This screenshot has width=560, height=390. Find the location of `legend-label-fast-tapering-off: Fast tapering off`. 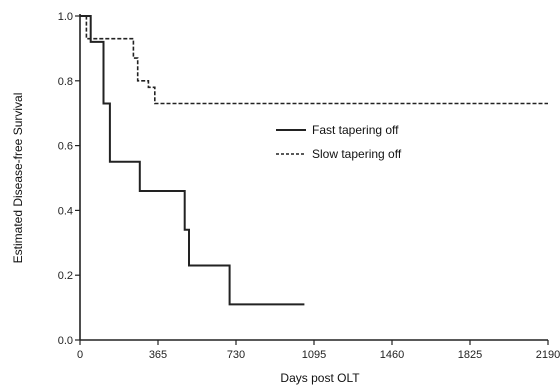

legend-label-fast-tapering-off: Fast tapering off is located at coordinates (355, 130).